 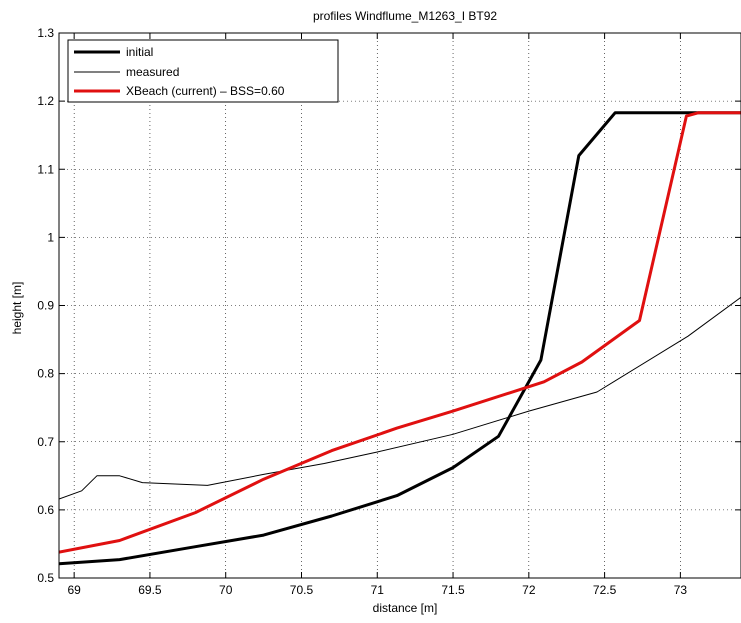 What do you see at coordinates (226, 590) in the screenshot?
I see `x-tick-label: 70` at bounding box center [226, 590].